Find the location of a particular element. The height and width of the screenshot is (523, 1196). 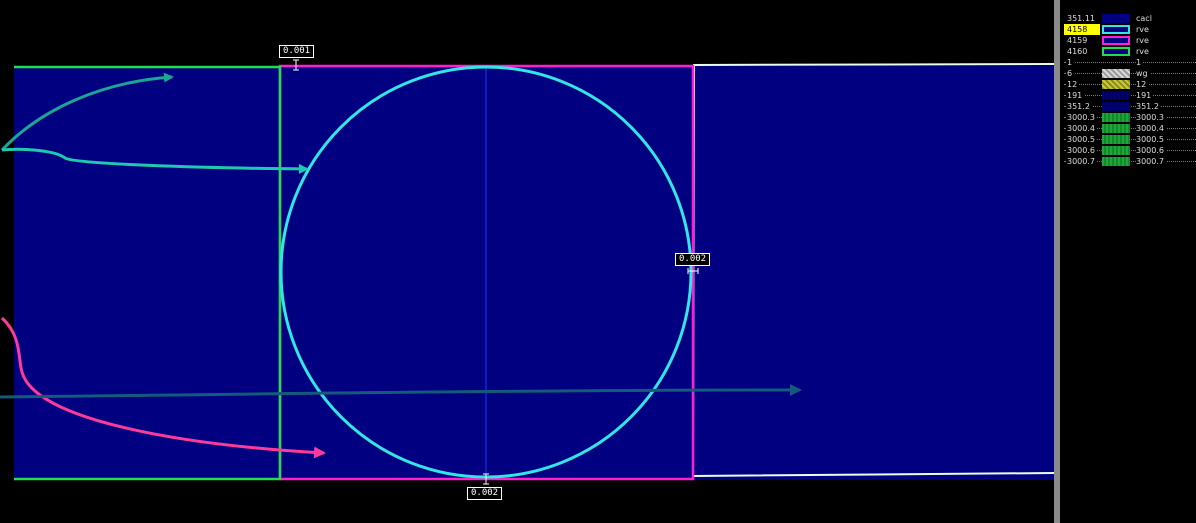

legend-row: 6 wg is located at coordinates (1128, 73).